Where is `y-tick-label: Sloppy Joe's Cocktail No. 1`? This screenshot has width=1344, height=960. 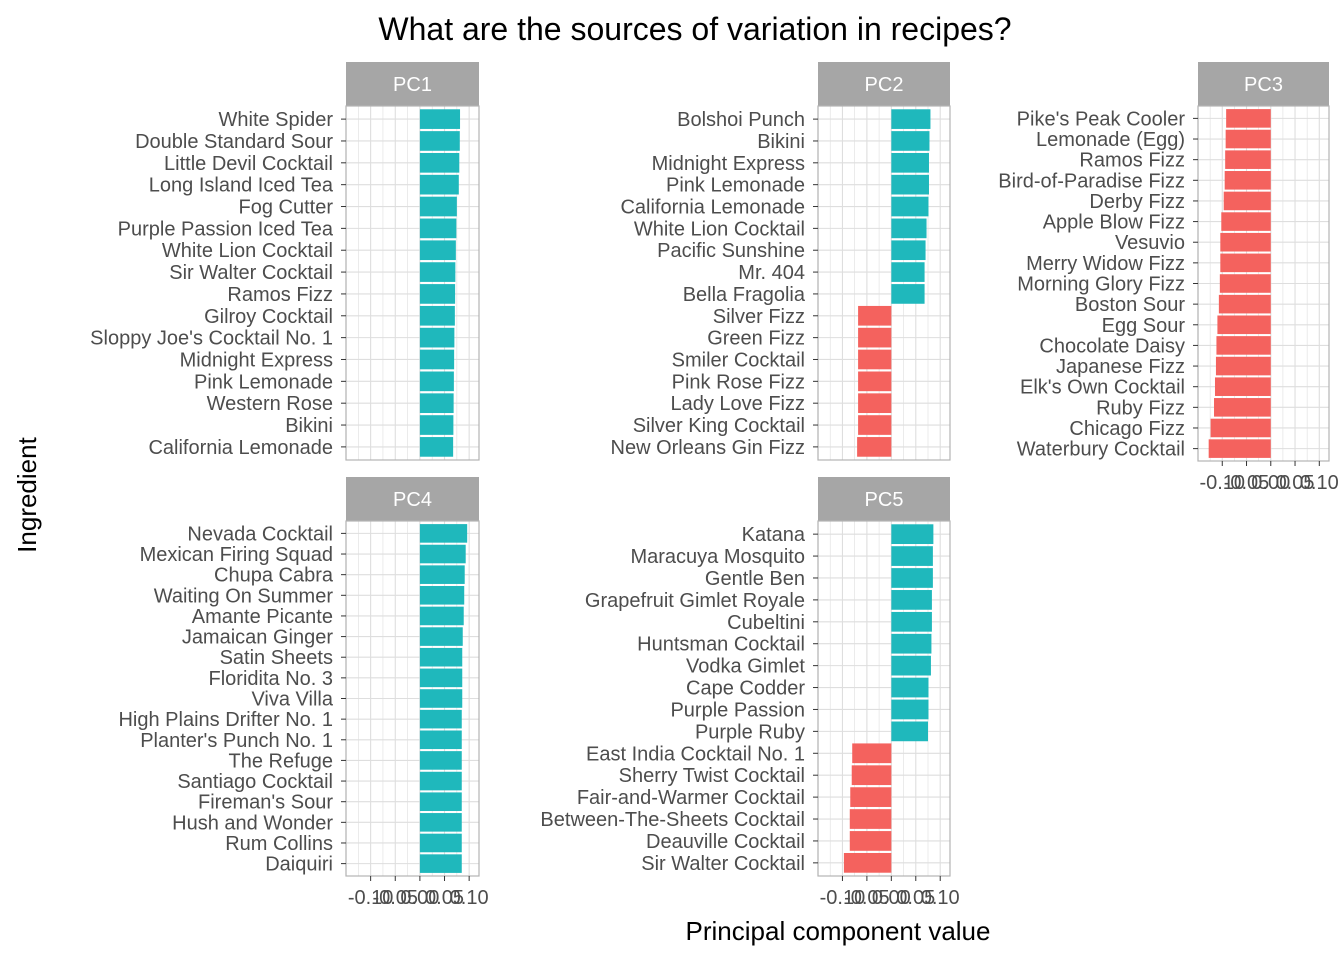
y-tick-label: Sloppy Joe's Cocktail No. 1 is located at coordinates (211, 339).